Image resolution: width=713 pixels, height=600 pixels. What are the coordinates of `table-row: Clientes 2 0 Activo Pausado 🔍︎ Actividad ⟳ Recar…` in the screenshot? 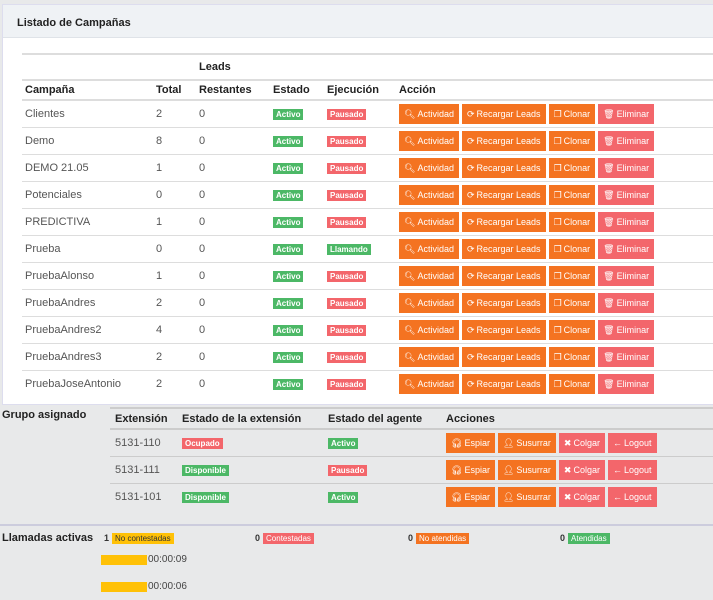 It's located at (367, 113).